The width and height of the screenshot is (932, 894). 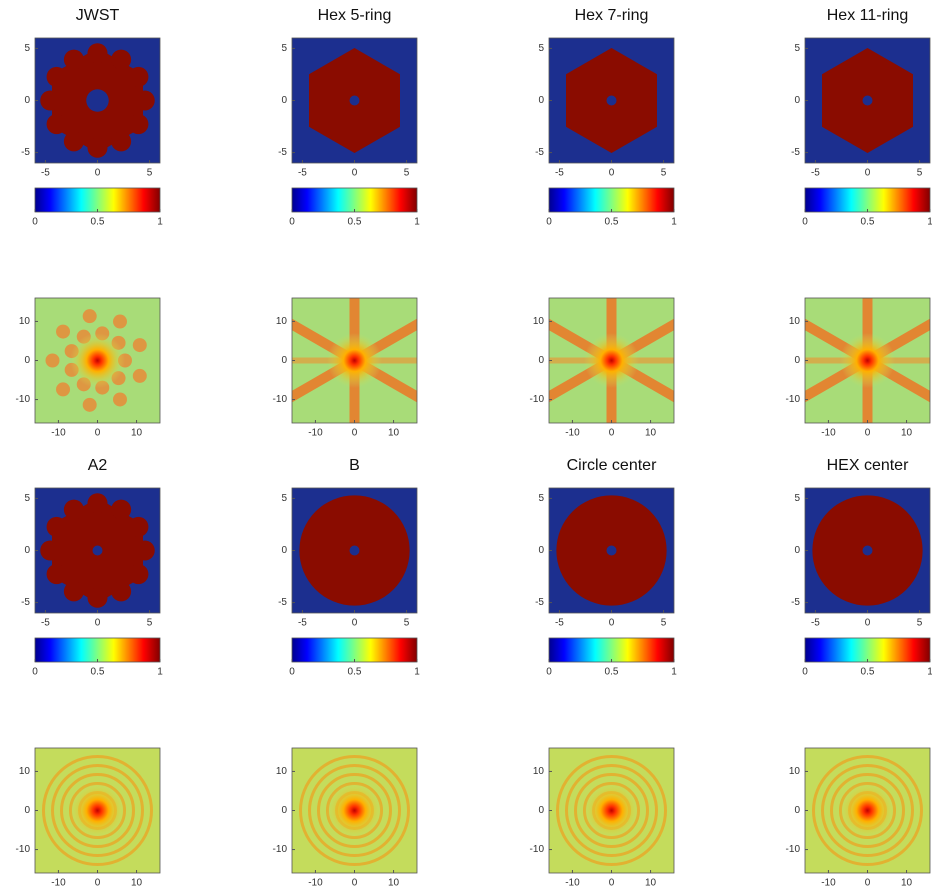 What do you see at coordinates (868, 465) in the screenshot?
I see `panel-title: HEX center` at bounding box center [868, 465].